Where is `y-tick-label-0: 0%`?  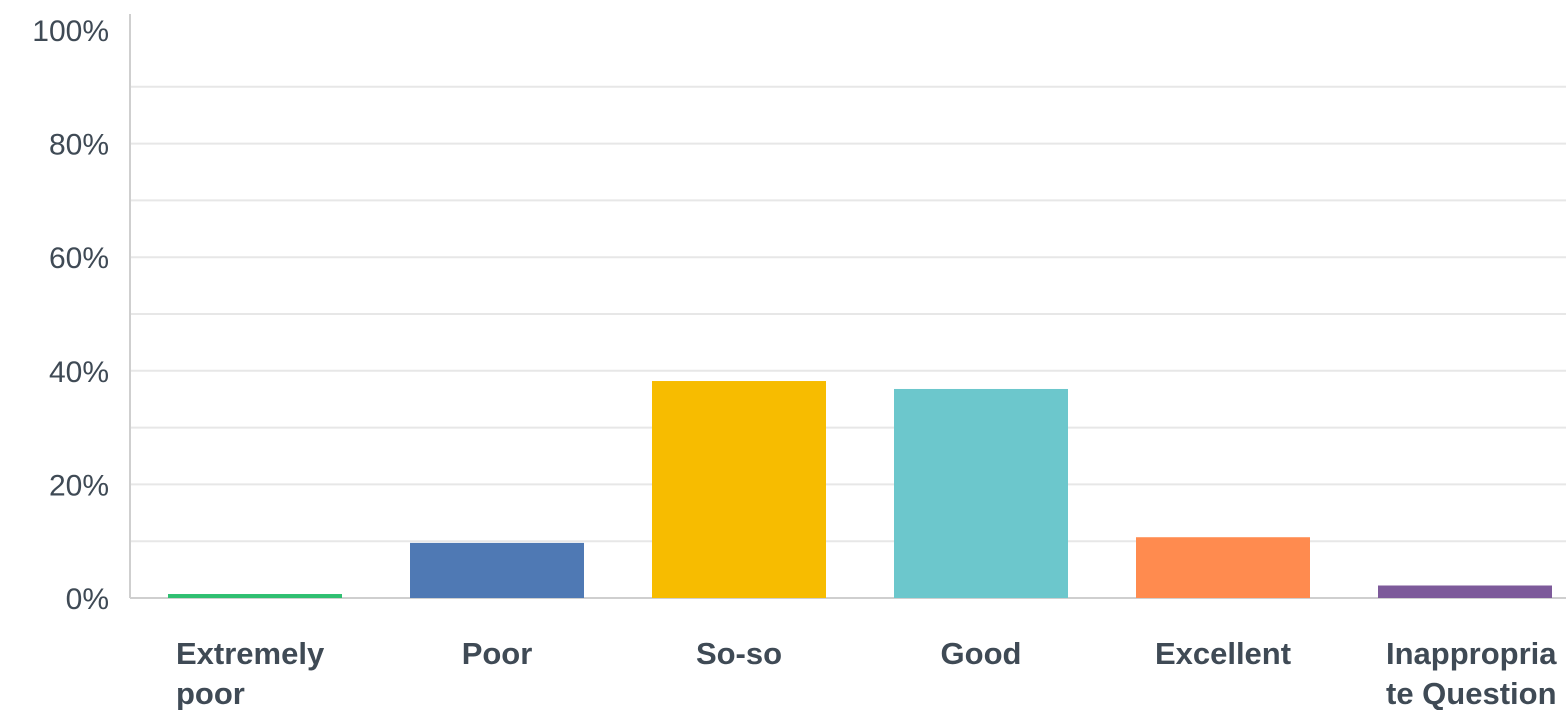 y-tick-label-0: 0% is located at coordinates (87, 599).